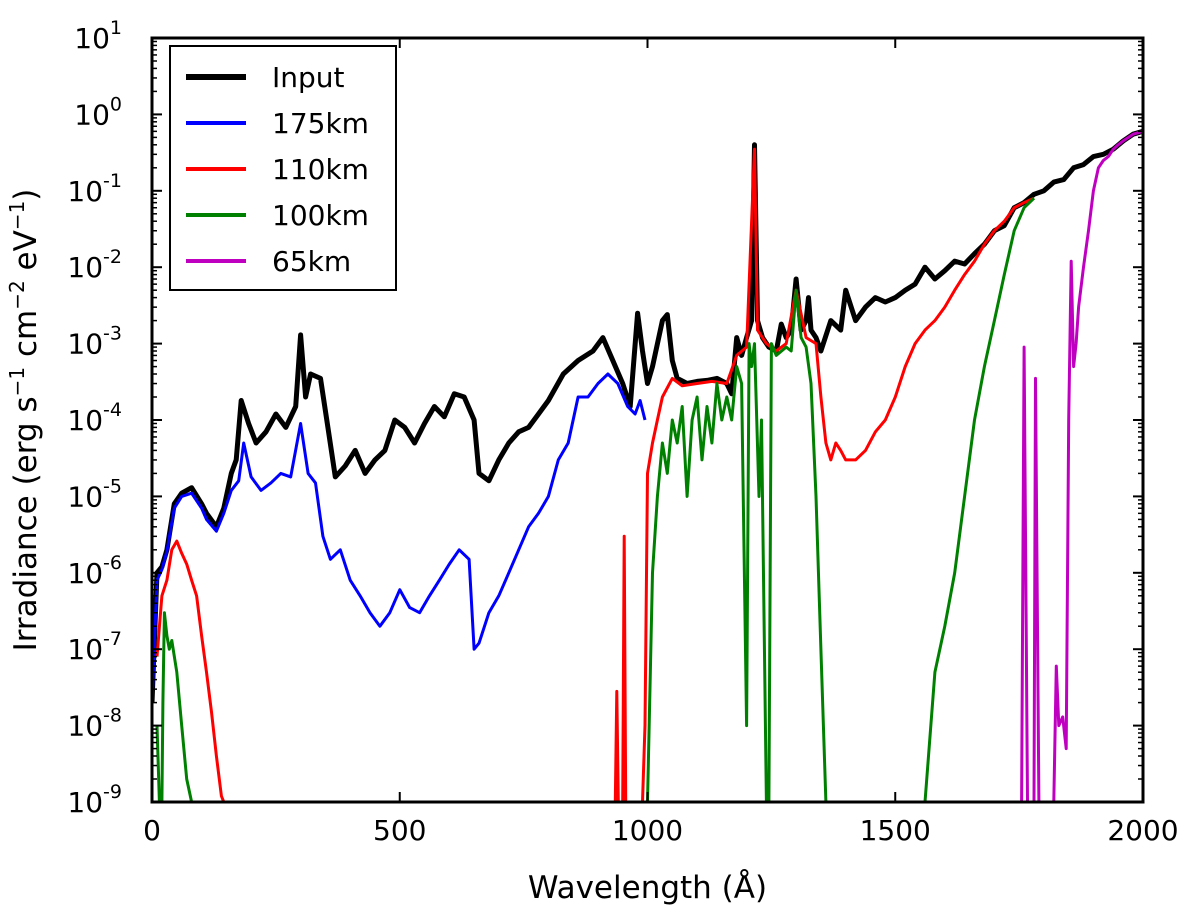 Image resolution: width=1200 pixels, height=915 pixels. Describe the element at coordinates (112, 410) in the screenshot. I see `y-tick-exponent: -4` at that location.